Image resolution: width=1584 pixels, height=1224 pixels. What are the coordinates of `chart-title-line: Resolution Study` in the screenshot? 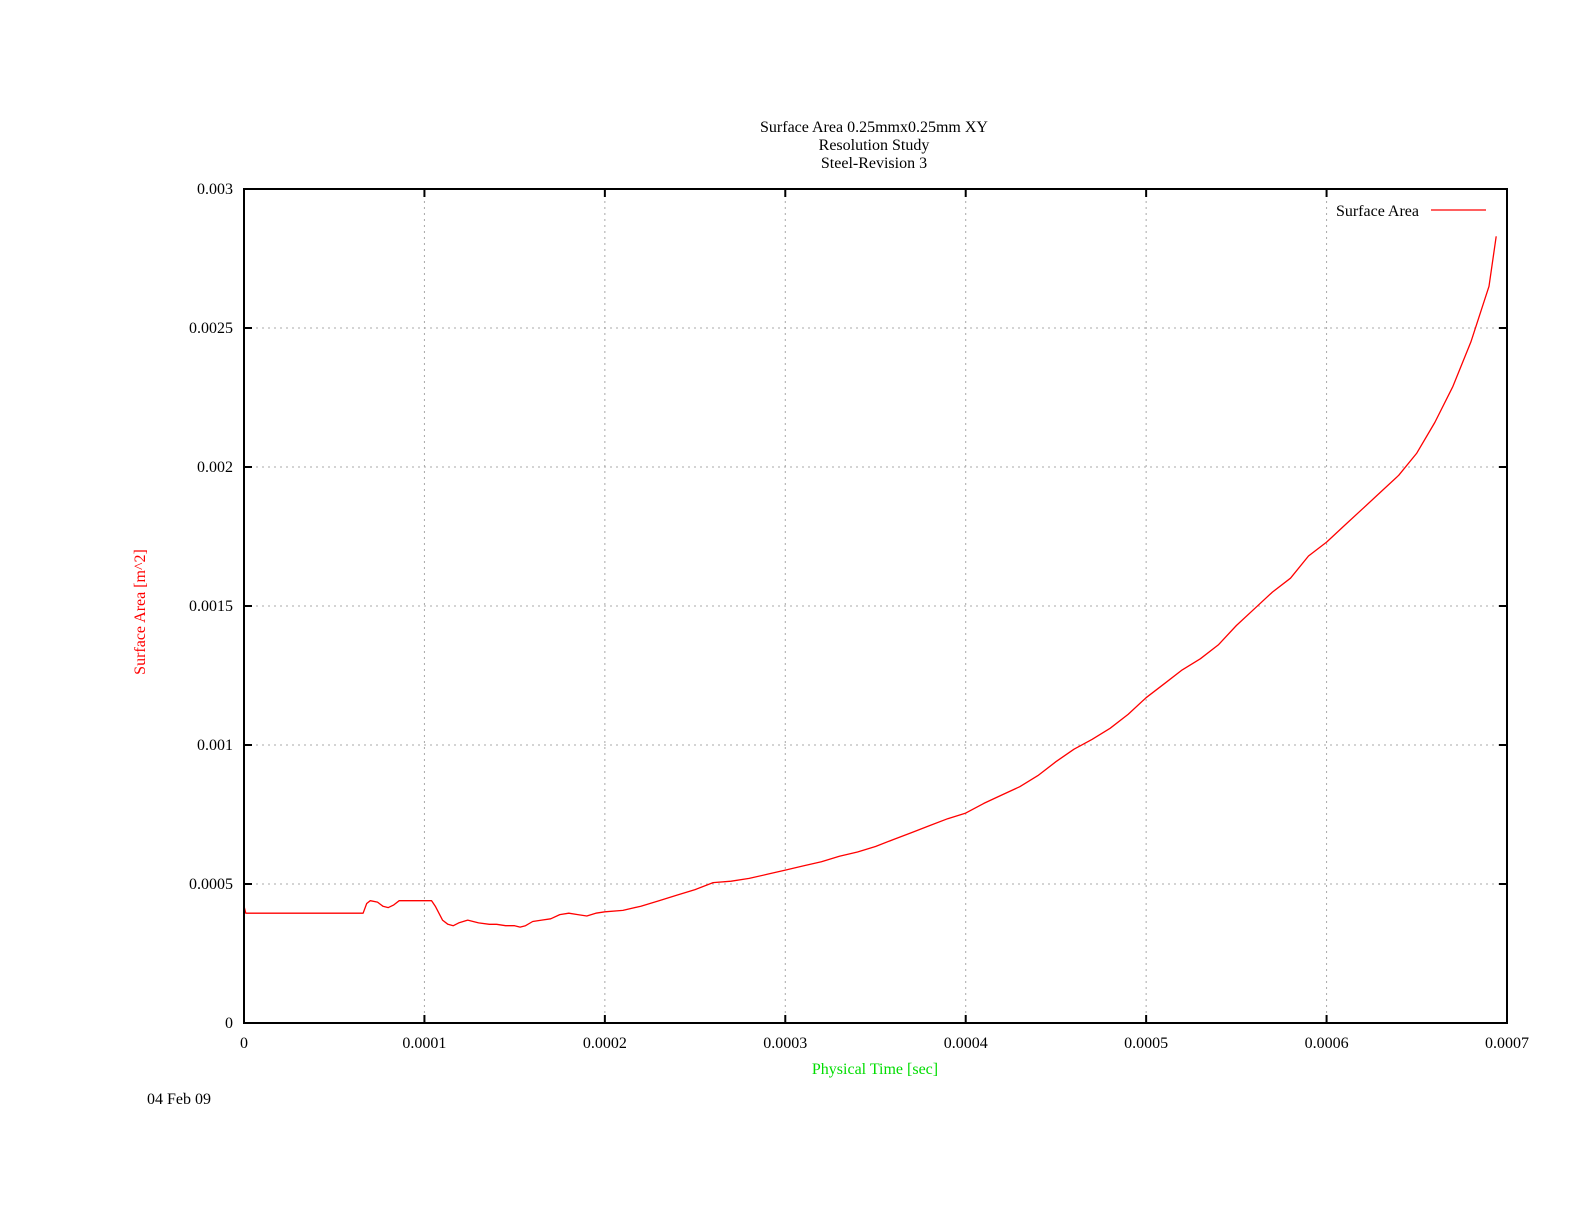 It's located at (874, 145).